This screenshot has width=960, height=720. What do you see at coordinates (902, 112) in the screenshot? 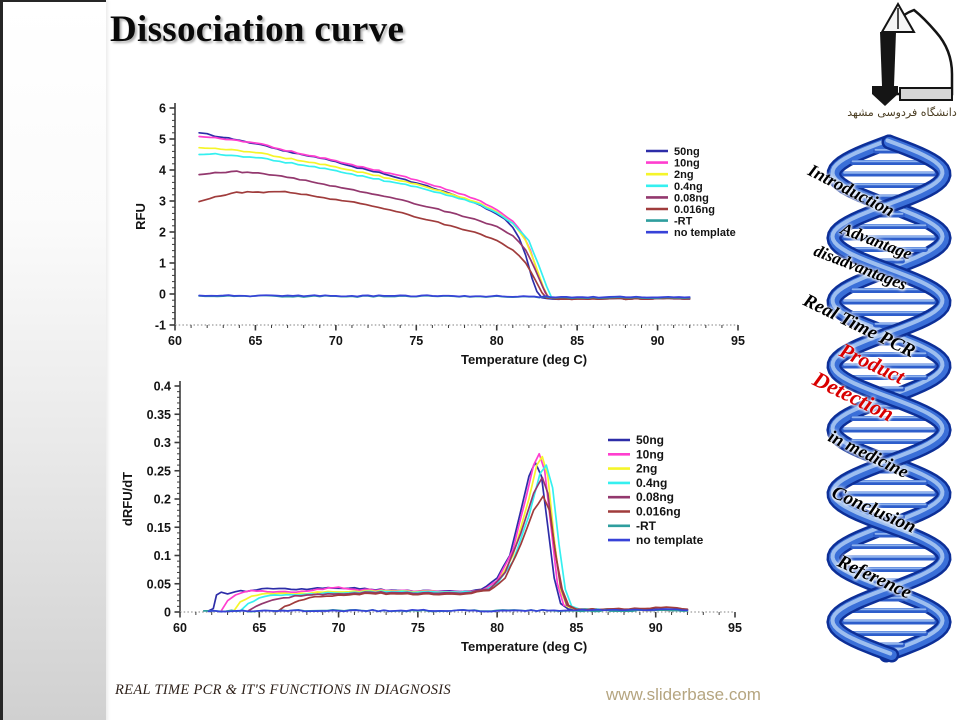
I see `university-logo-caption: دانشگاه فردوسی مشهد` at bounding box center [902, 112].